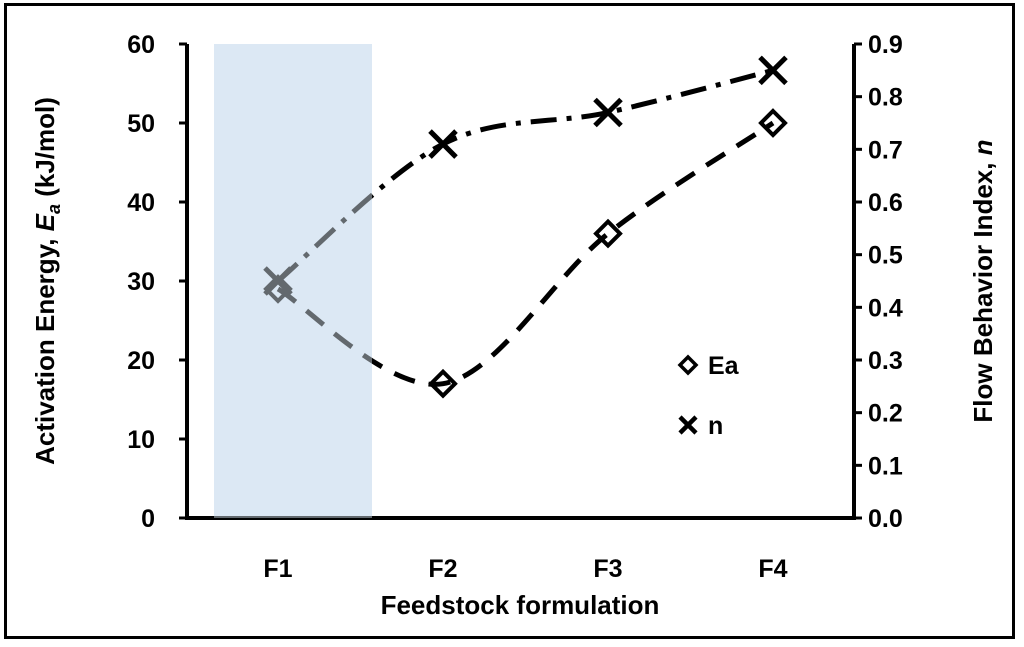  What do you see at coordinates (885, 98) in the screenshot?
I see `right-tick-label: 0.8` at bounding box center [885, 98].